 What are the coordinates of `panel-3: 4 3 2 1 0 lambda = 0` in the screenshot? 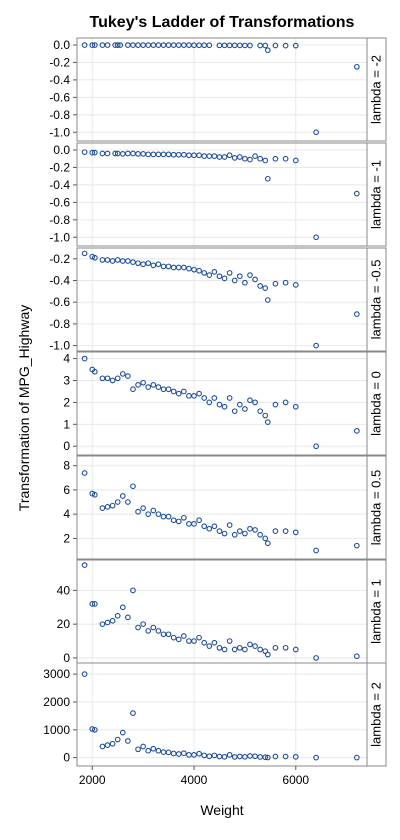 It's located at (225, 403).